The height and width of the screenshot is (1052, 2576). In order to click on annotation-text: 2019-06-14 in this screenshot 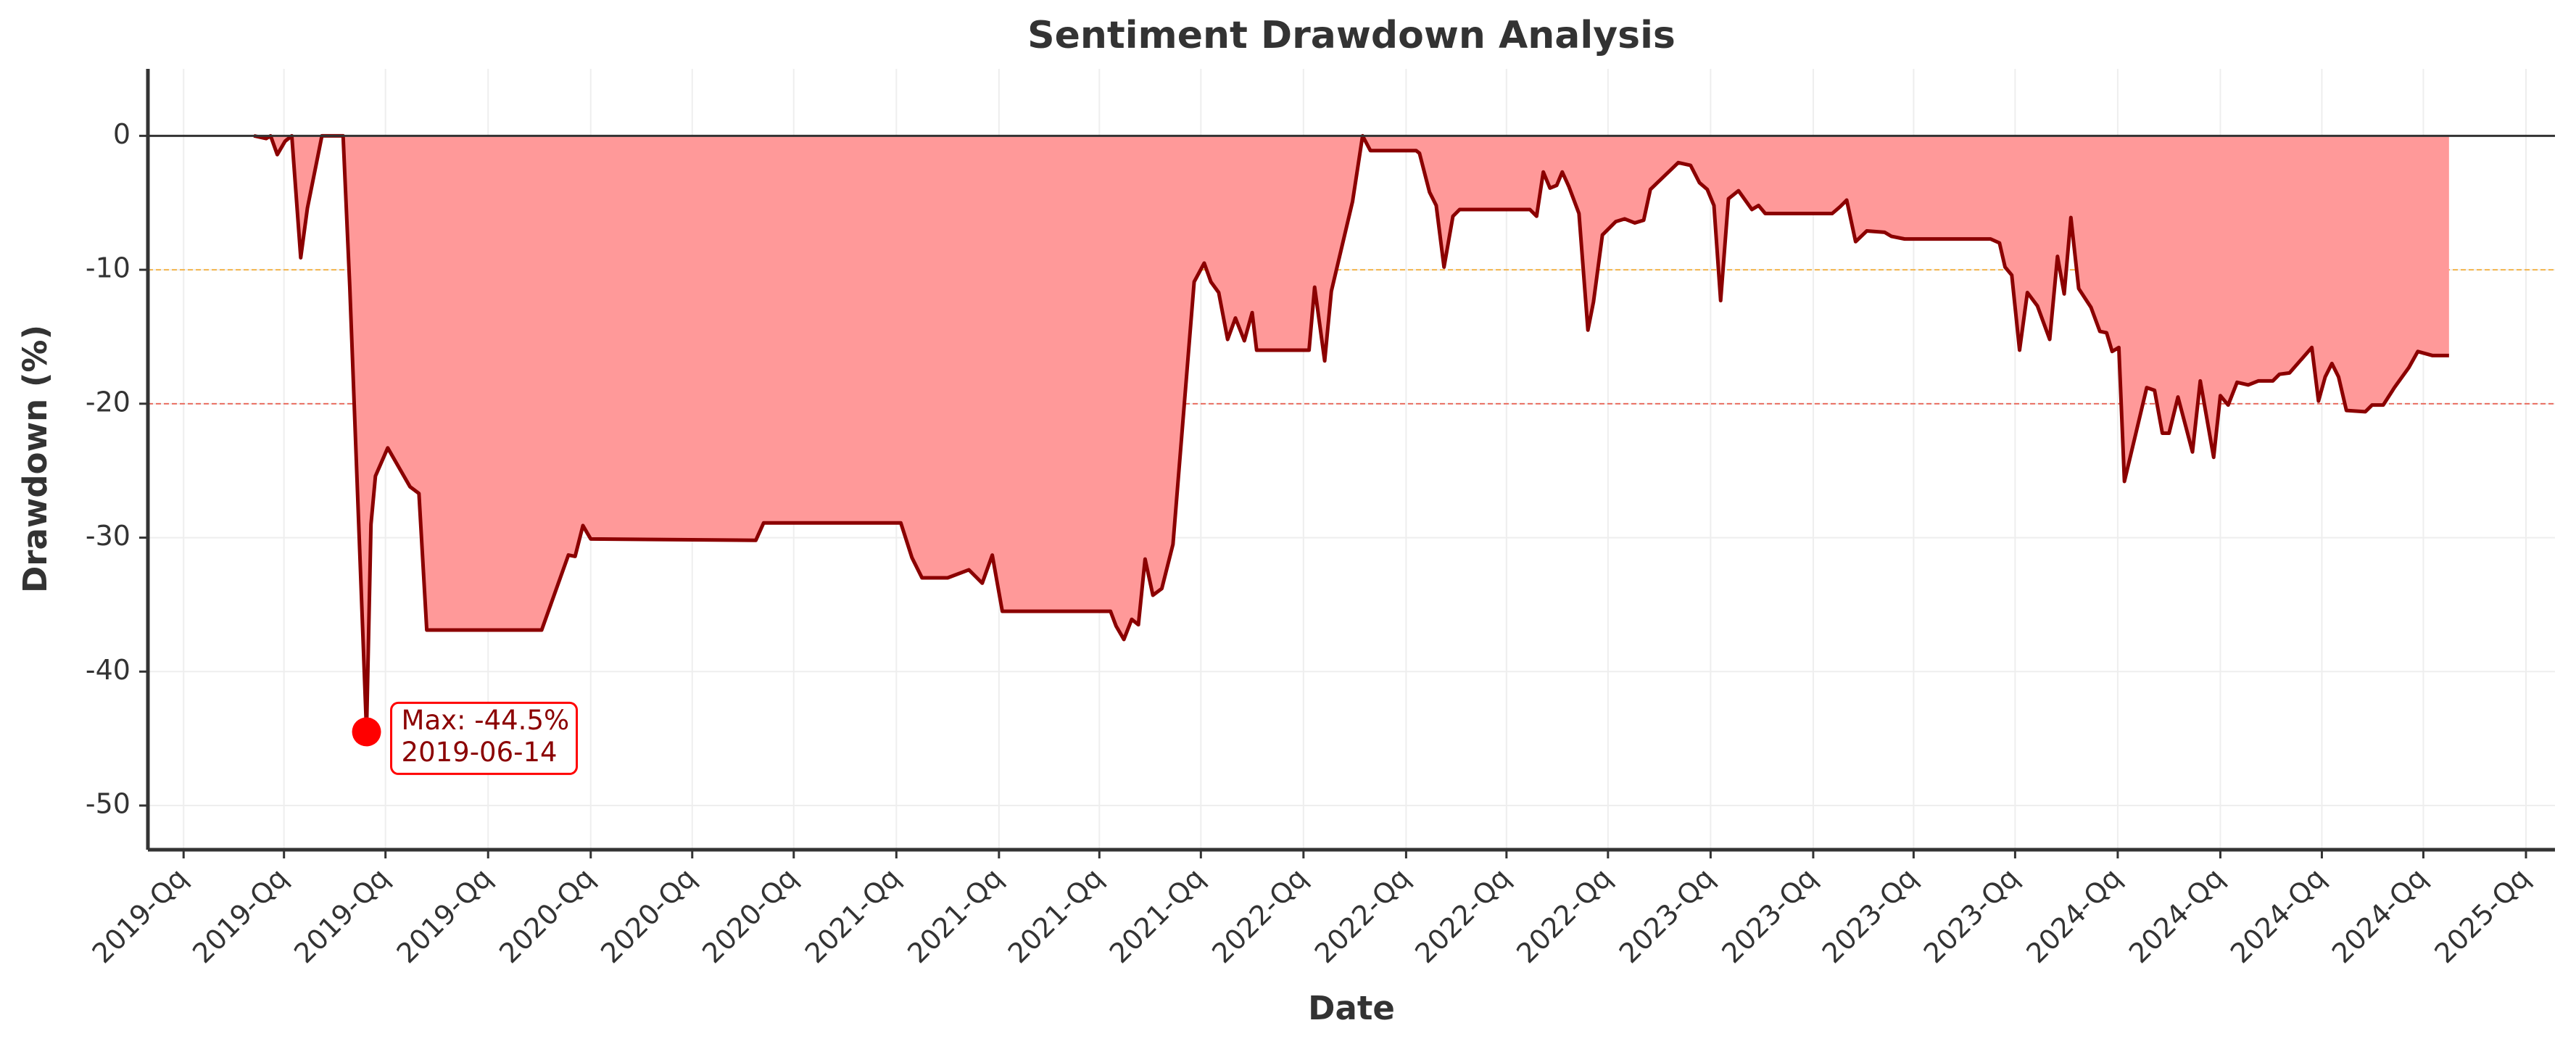, I will do `click(480, 752)`.